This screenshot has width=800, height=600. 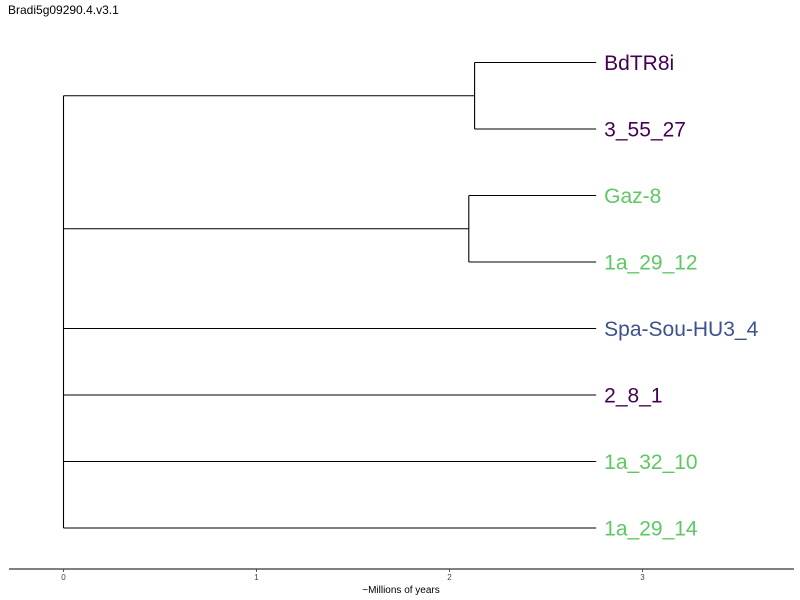 What do you see at coordinates (632, 196) in the screenshot?
I see `tip-label: Gaz-8` at bounding box center [632, 196].